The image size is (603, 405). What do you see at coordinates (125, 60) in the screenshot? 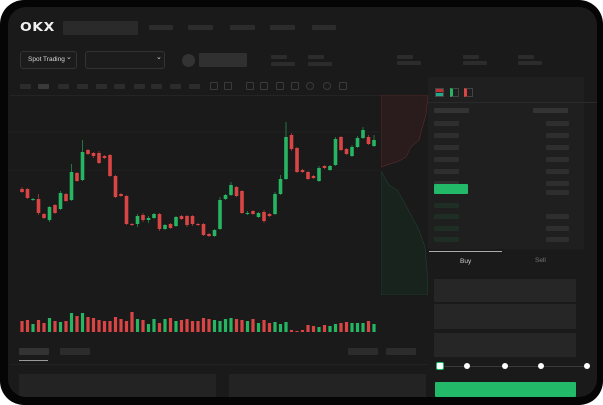
I see `pair-select: ⌄` at bounding box center [125, 60].